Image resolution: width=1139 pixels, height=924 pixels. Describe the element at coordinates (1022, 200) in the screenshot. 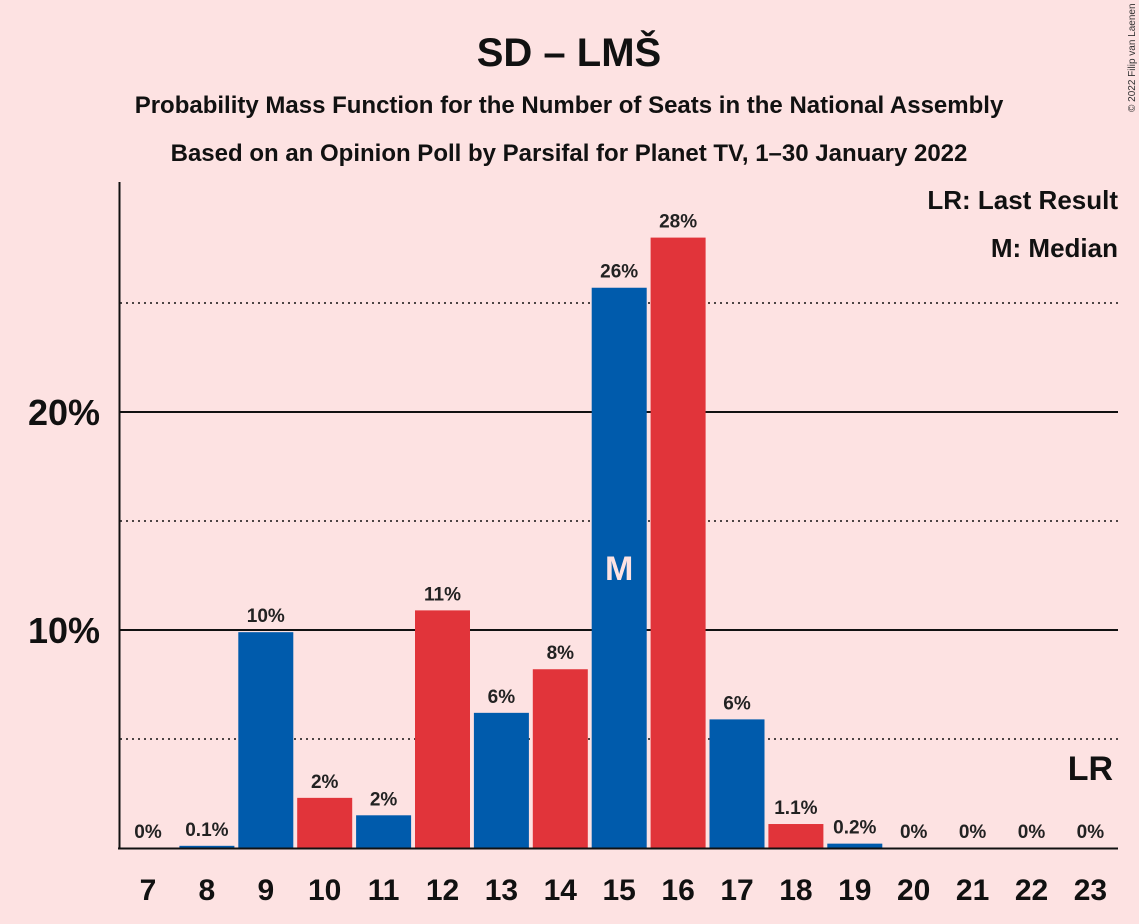

I see `legend-last-result: LR: Last Result` at that location.